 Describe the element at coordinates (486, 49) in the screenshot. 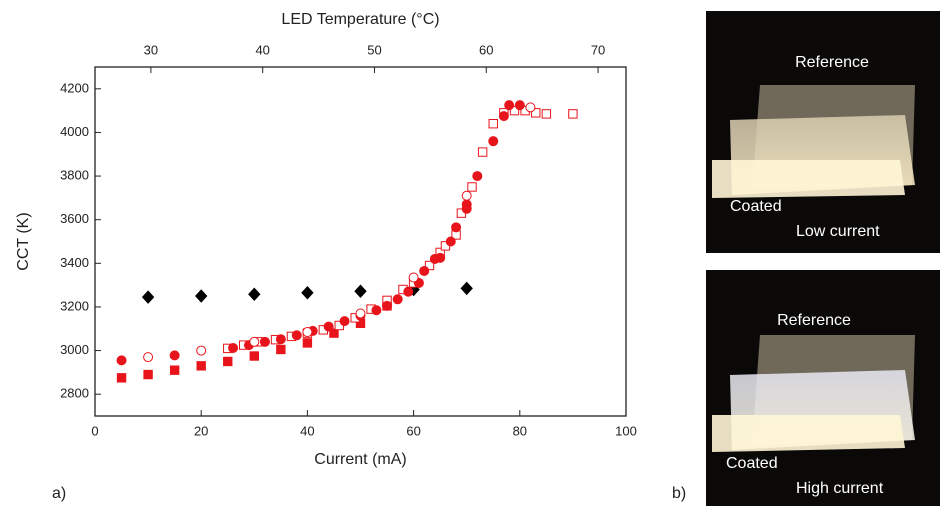

I see `x2-tick-label: 60` at that location.